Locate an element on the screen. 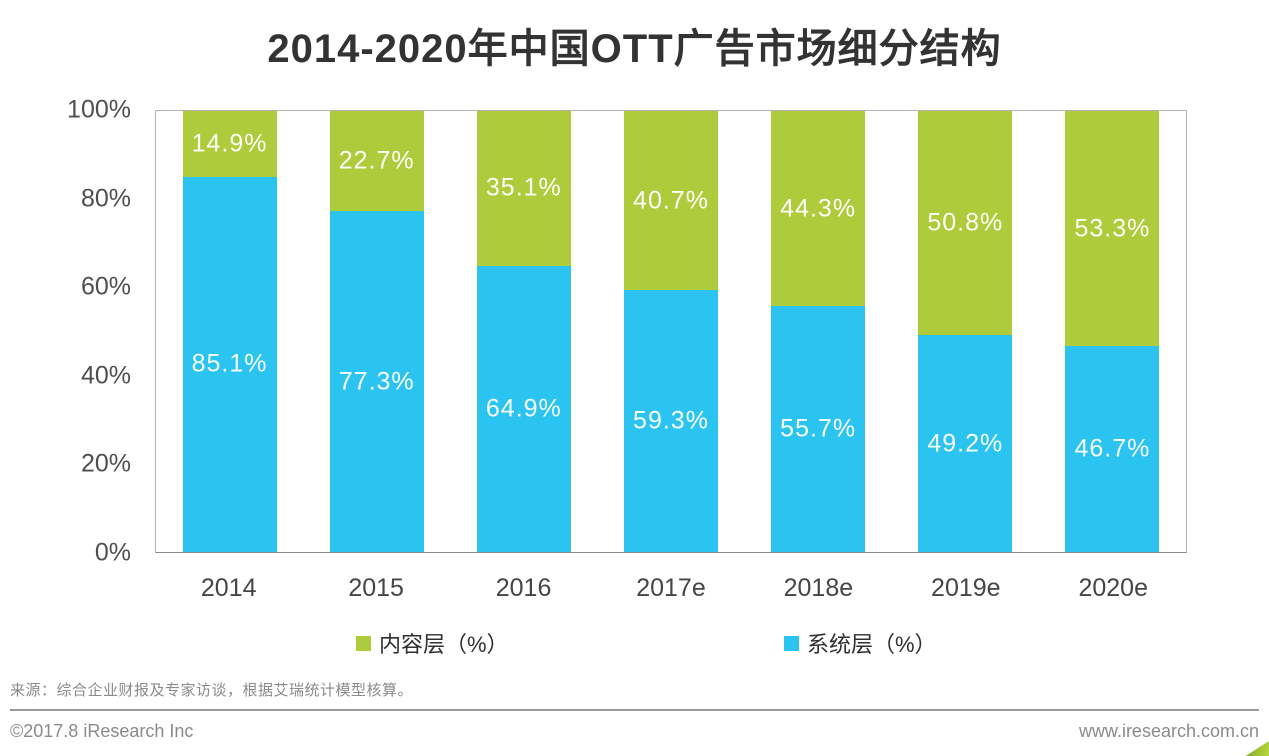 The width and height of the screenshot is (1269, 756). legend-swatch-blue is located at coordinates (791, 643).